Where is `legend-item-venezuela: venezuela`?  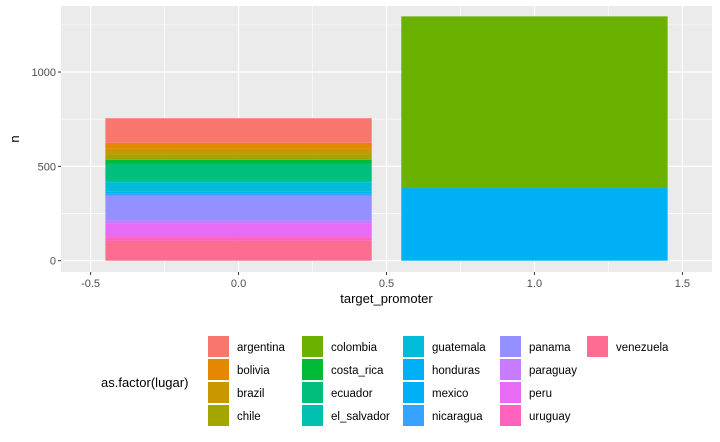 legend-item-venezuela: venezuela is located at coordinates (628, 346).